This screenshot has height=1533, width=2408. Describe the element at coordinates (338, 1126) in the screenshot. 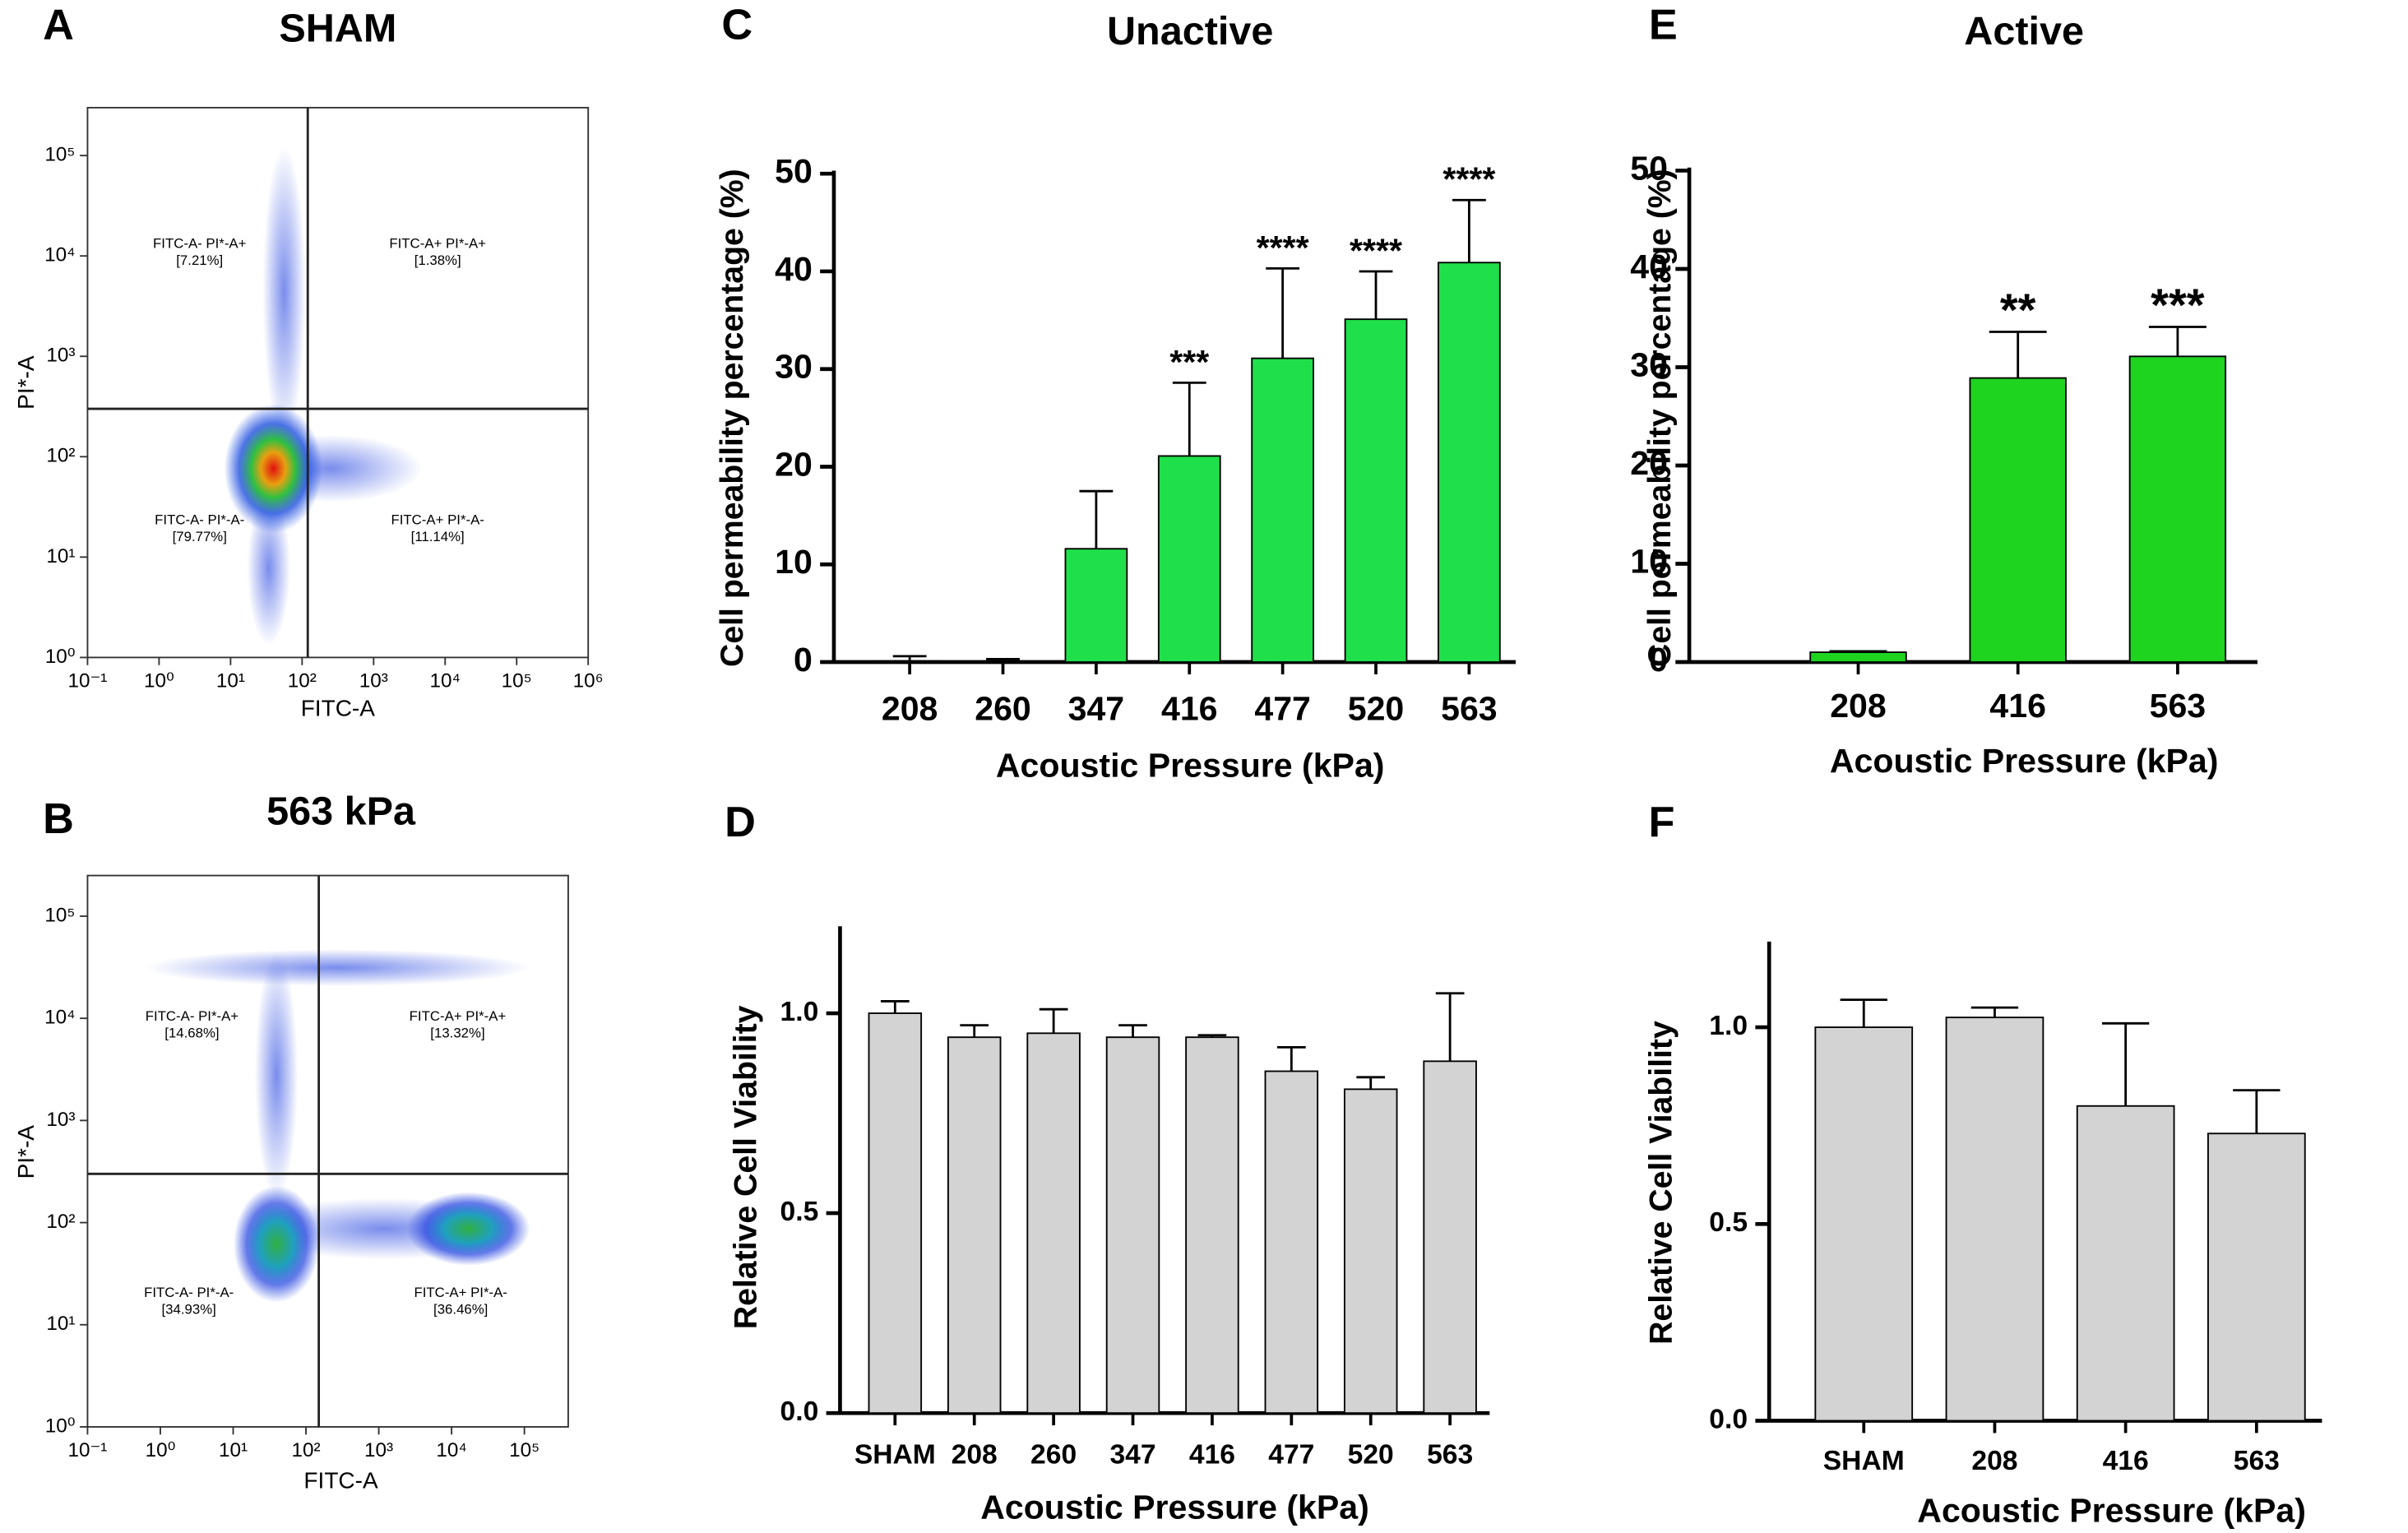

I see `density-clouds-b` at that location.